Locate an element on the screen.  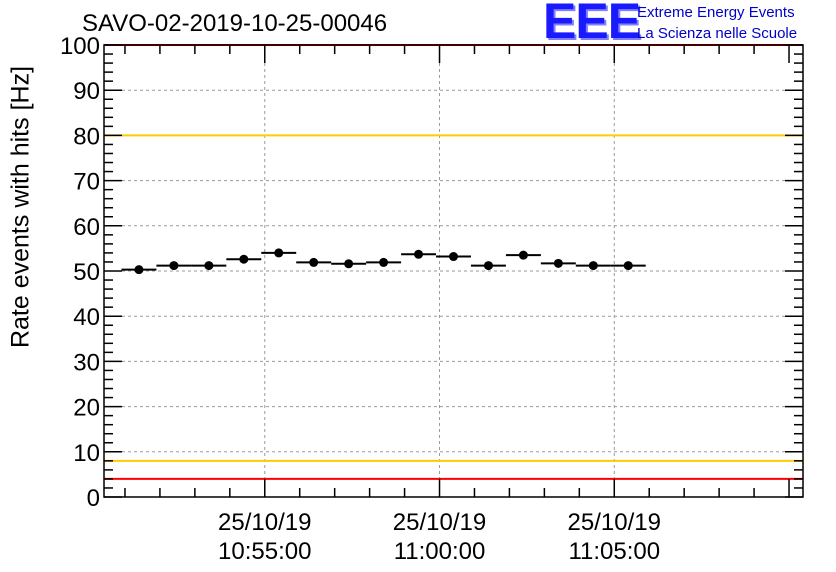
y-tick-label: 60 is located at coordinates (86, 227).